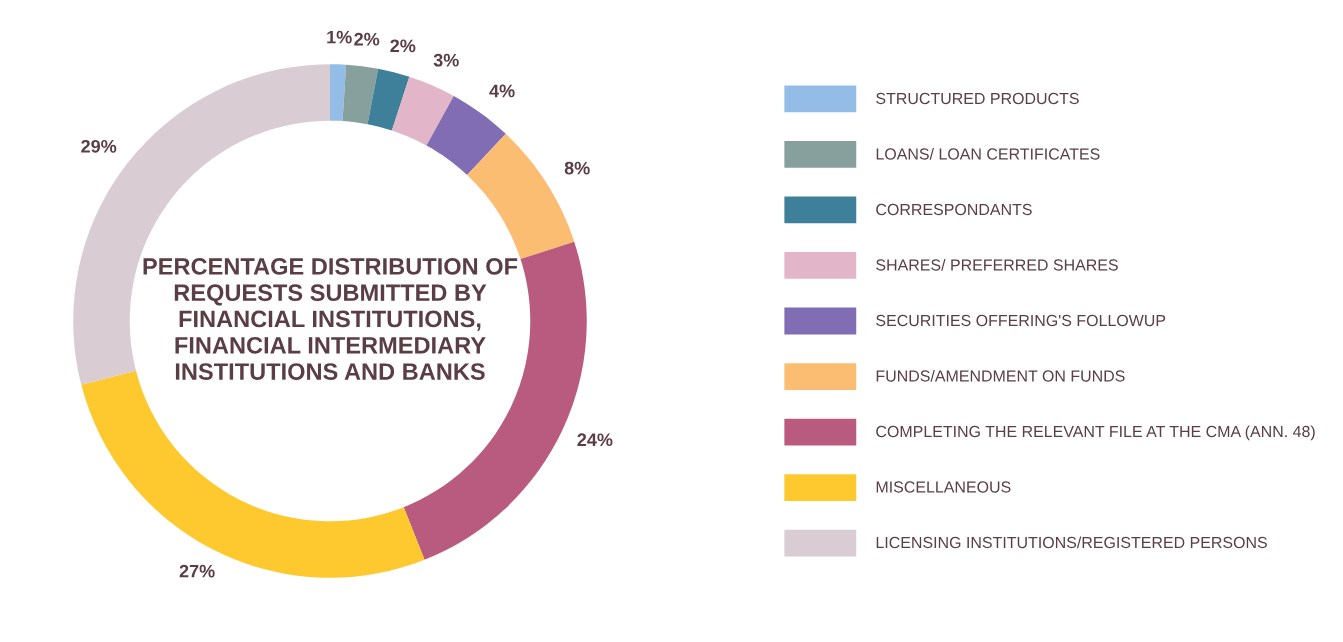 The image size is (1343, 642). Describe the element at coordinates (502, 91) in the screenshot. I see `data-label: 4%` at that location.